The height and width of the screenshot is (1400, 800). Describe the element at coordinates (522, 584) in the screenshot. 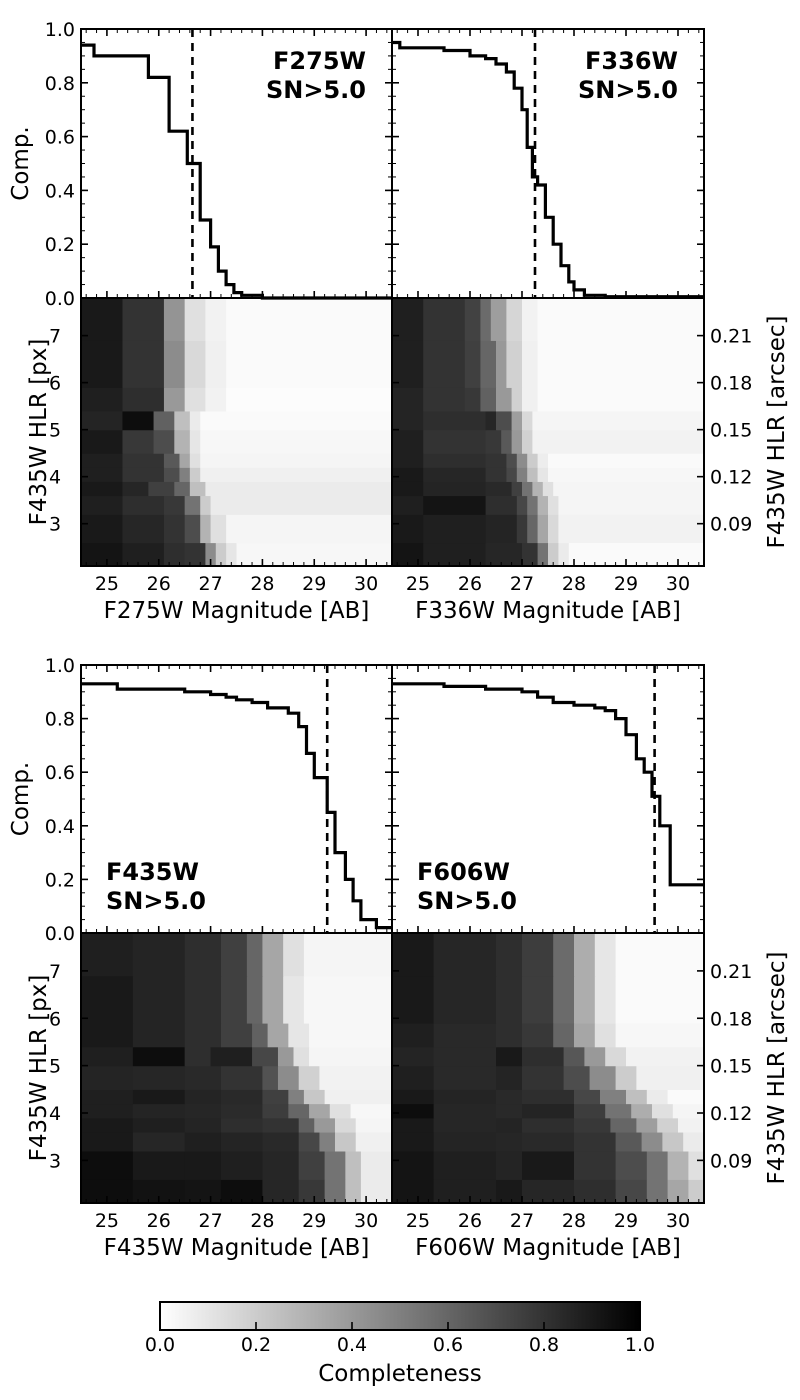

I see `x-tick-label: 27` at that location.